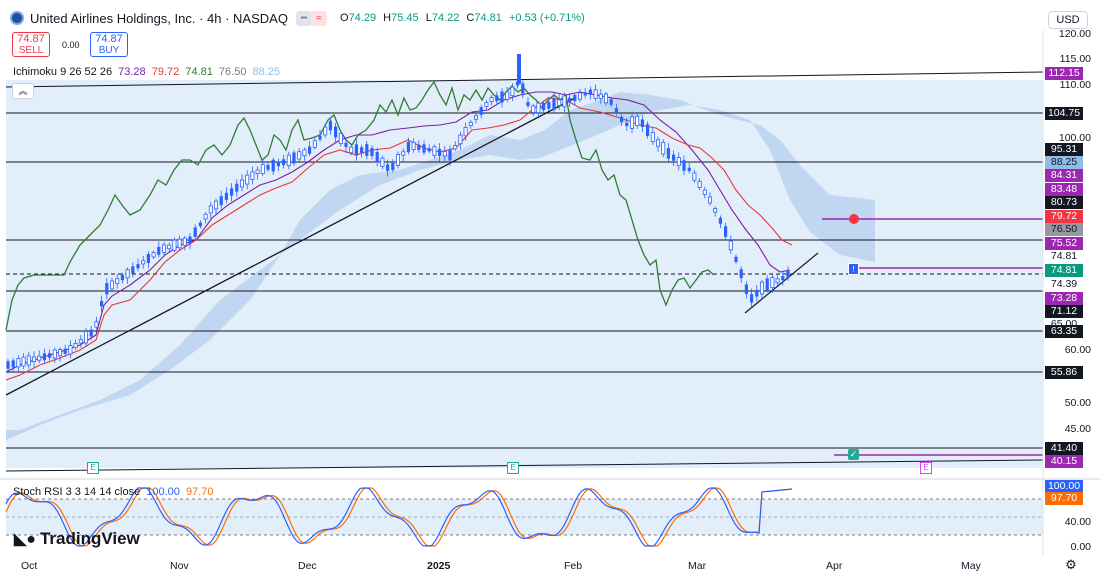 This screenshot has width=1100, height=584. I want to click on price-tag: 74.81, so click(1064, 256).